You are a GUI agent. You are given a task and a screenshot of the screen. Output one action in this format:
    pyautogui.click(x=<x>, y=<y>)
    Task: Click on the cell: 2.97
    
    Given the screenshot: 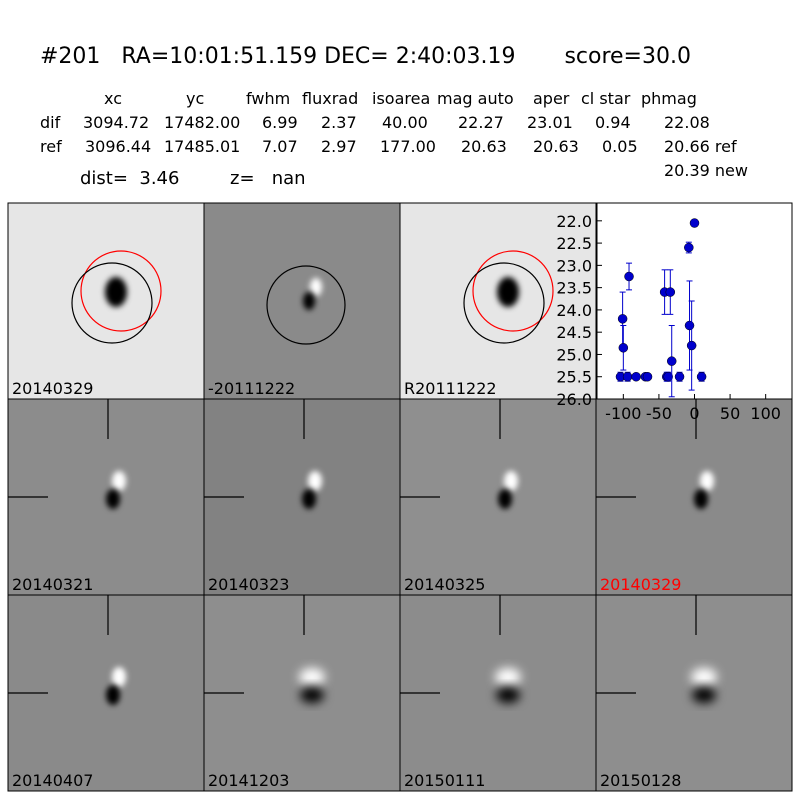 What is the action you would take?
    pyautogui.click(x=339, y=146)
    